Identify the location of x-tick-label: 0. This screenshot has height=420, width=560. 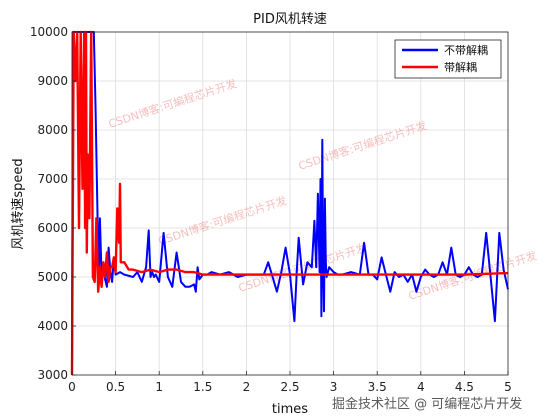
(72, 387).